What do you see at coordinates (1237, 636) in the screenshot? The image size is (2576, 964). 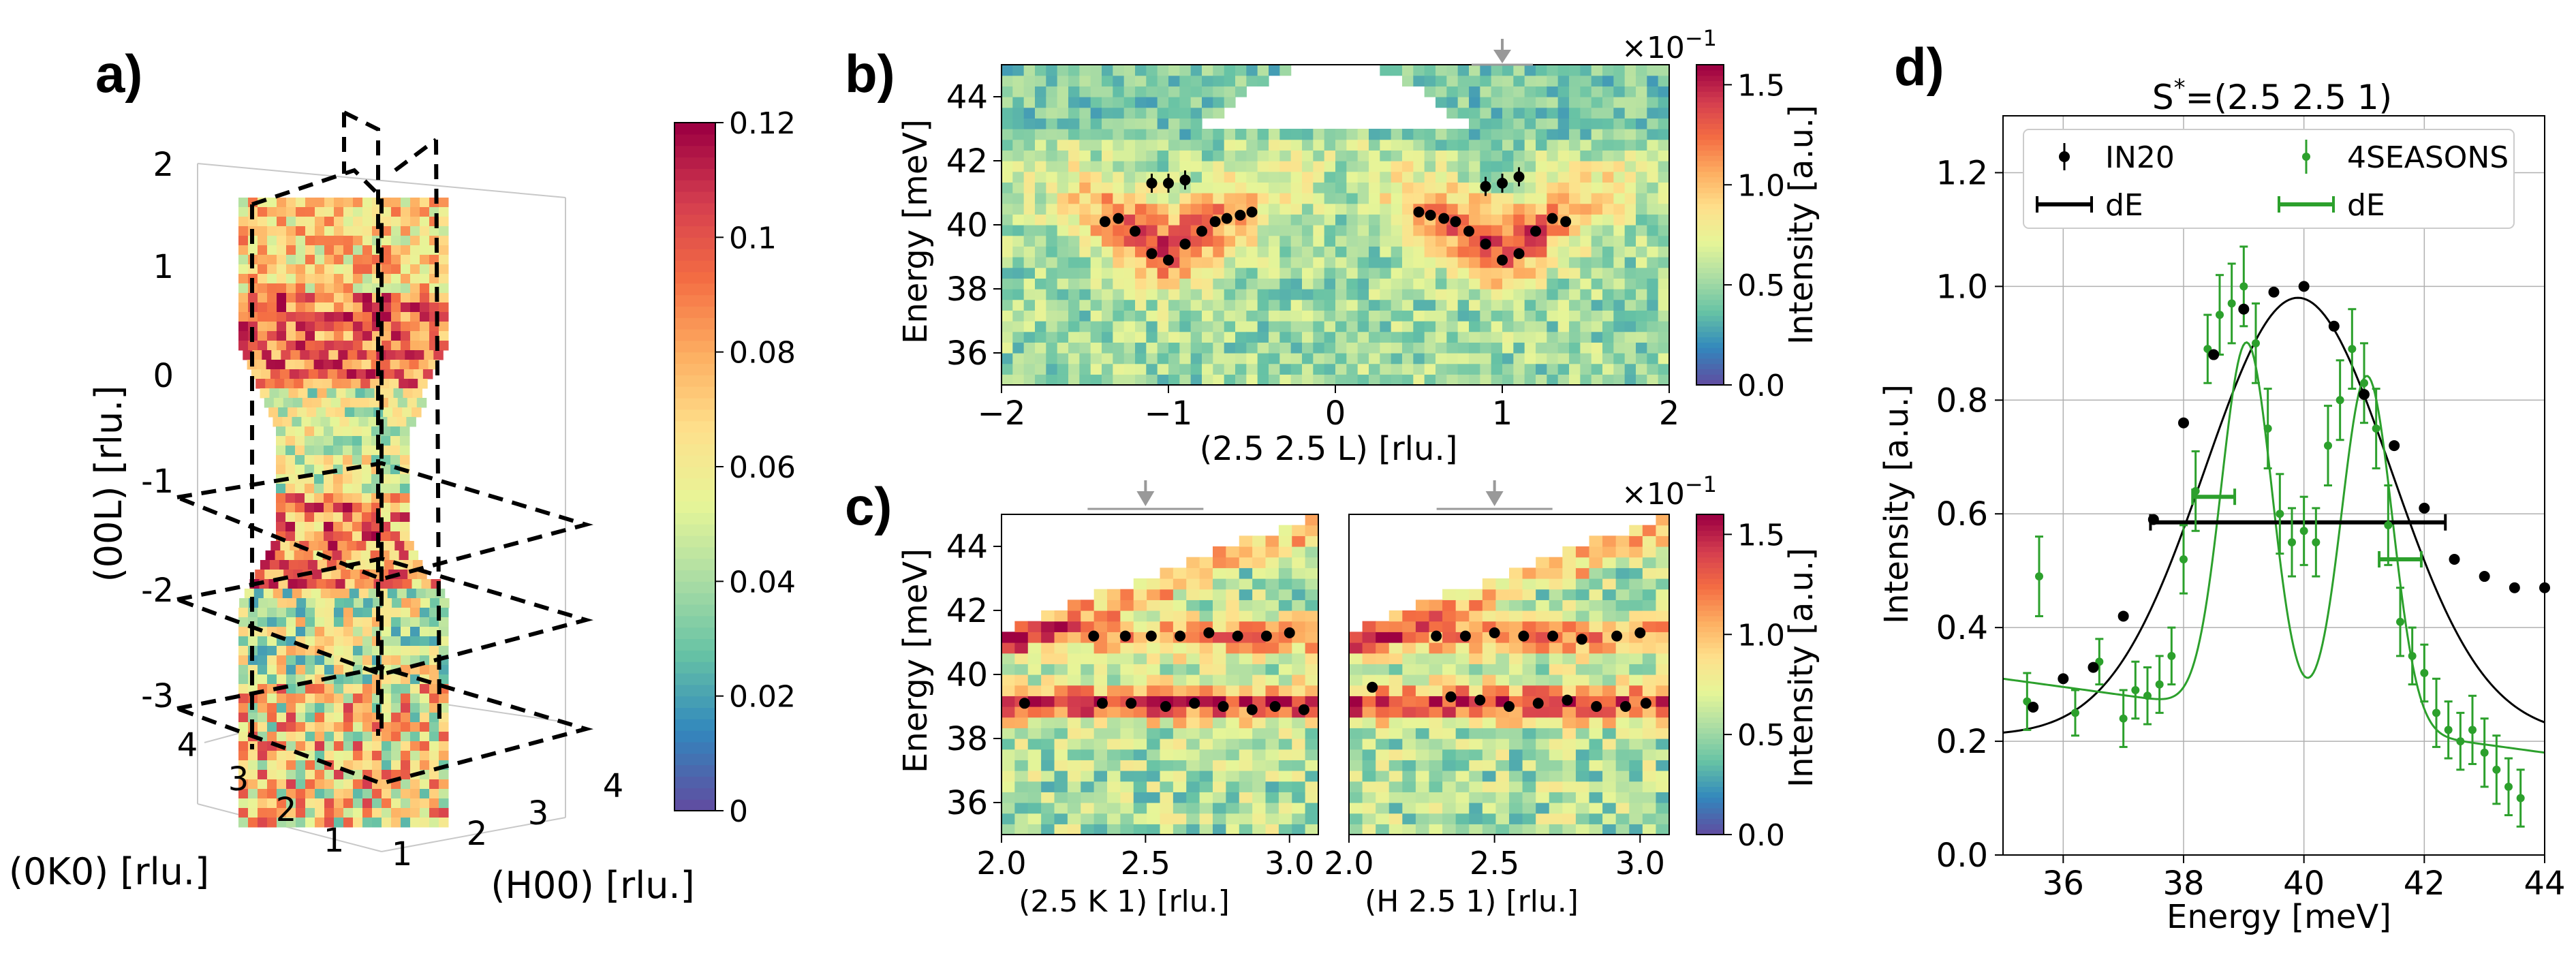 I see `c-left-data-point` at bounding box center [1237, 636].